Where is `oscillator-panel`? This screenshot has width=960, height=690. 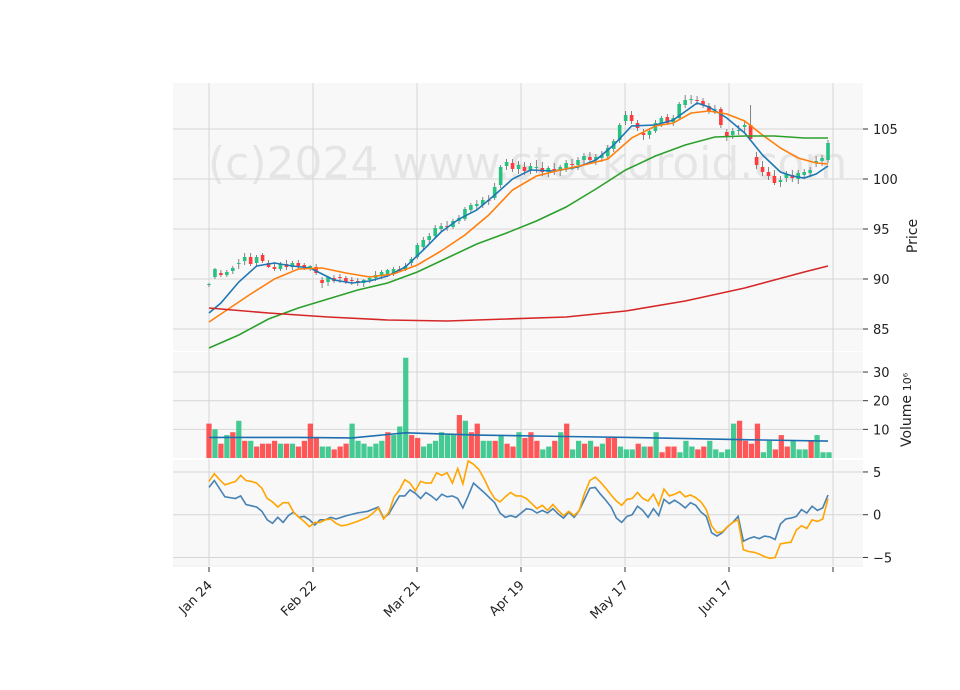 oscillator-panel is located at coordinates (518, 513).